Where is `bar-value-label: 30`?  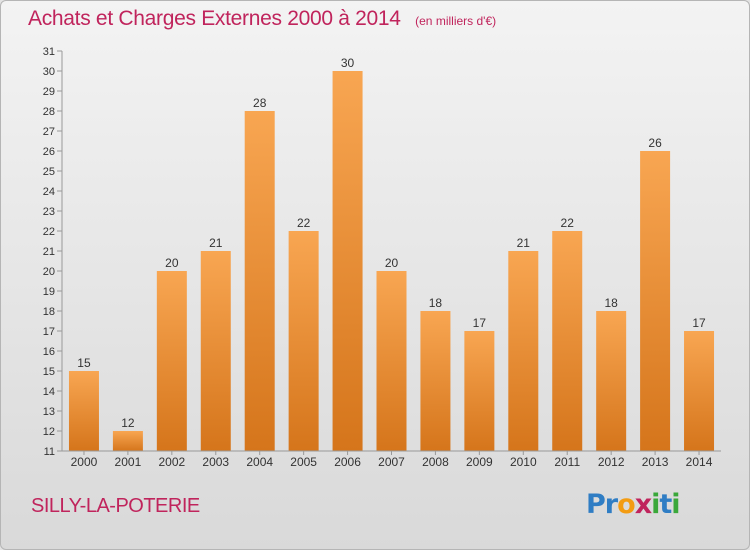 bar-value-label: 30 is located at coordinates (348, 63).